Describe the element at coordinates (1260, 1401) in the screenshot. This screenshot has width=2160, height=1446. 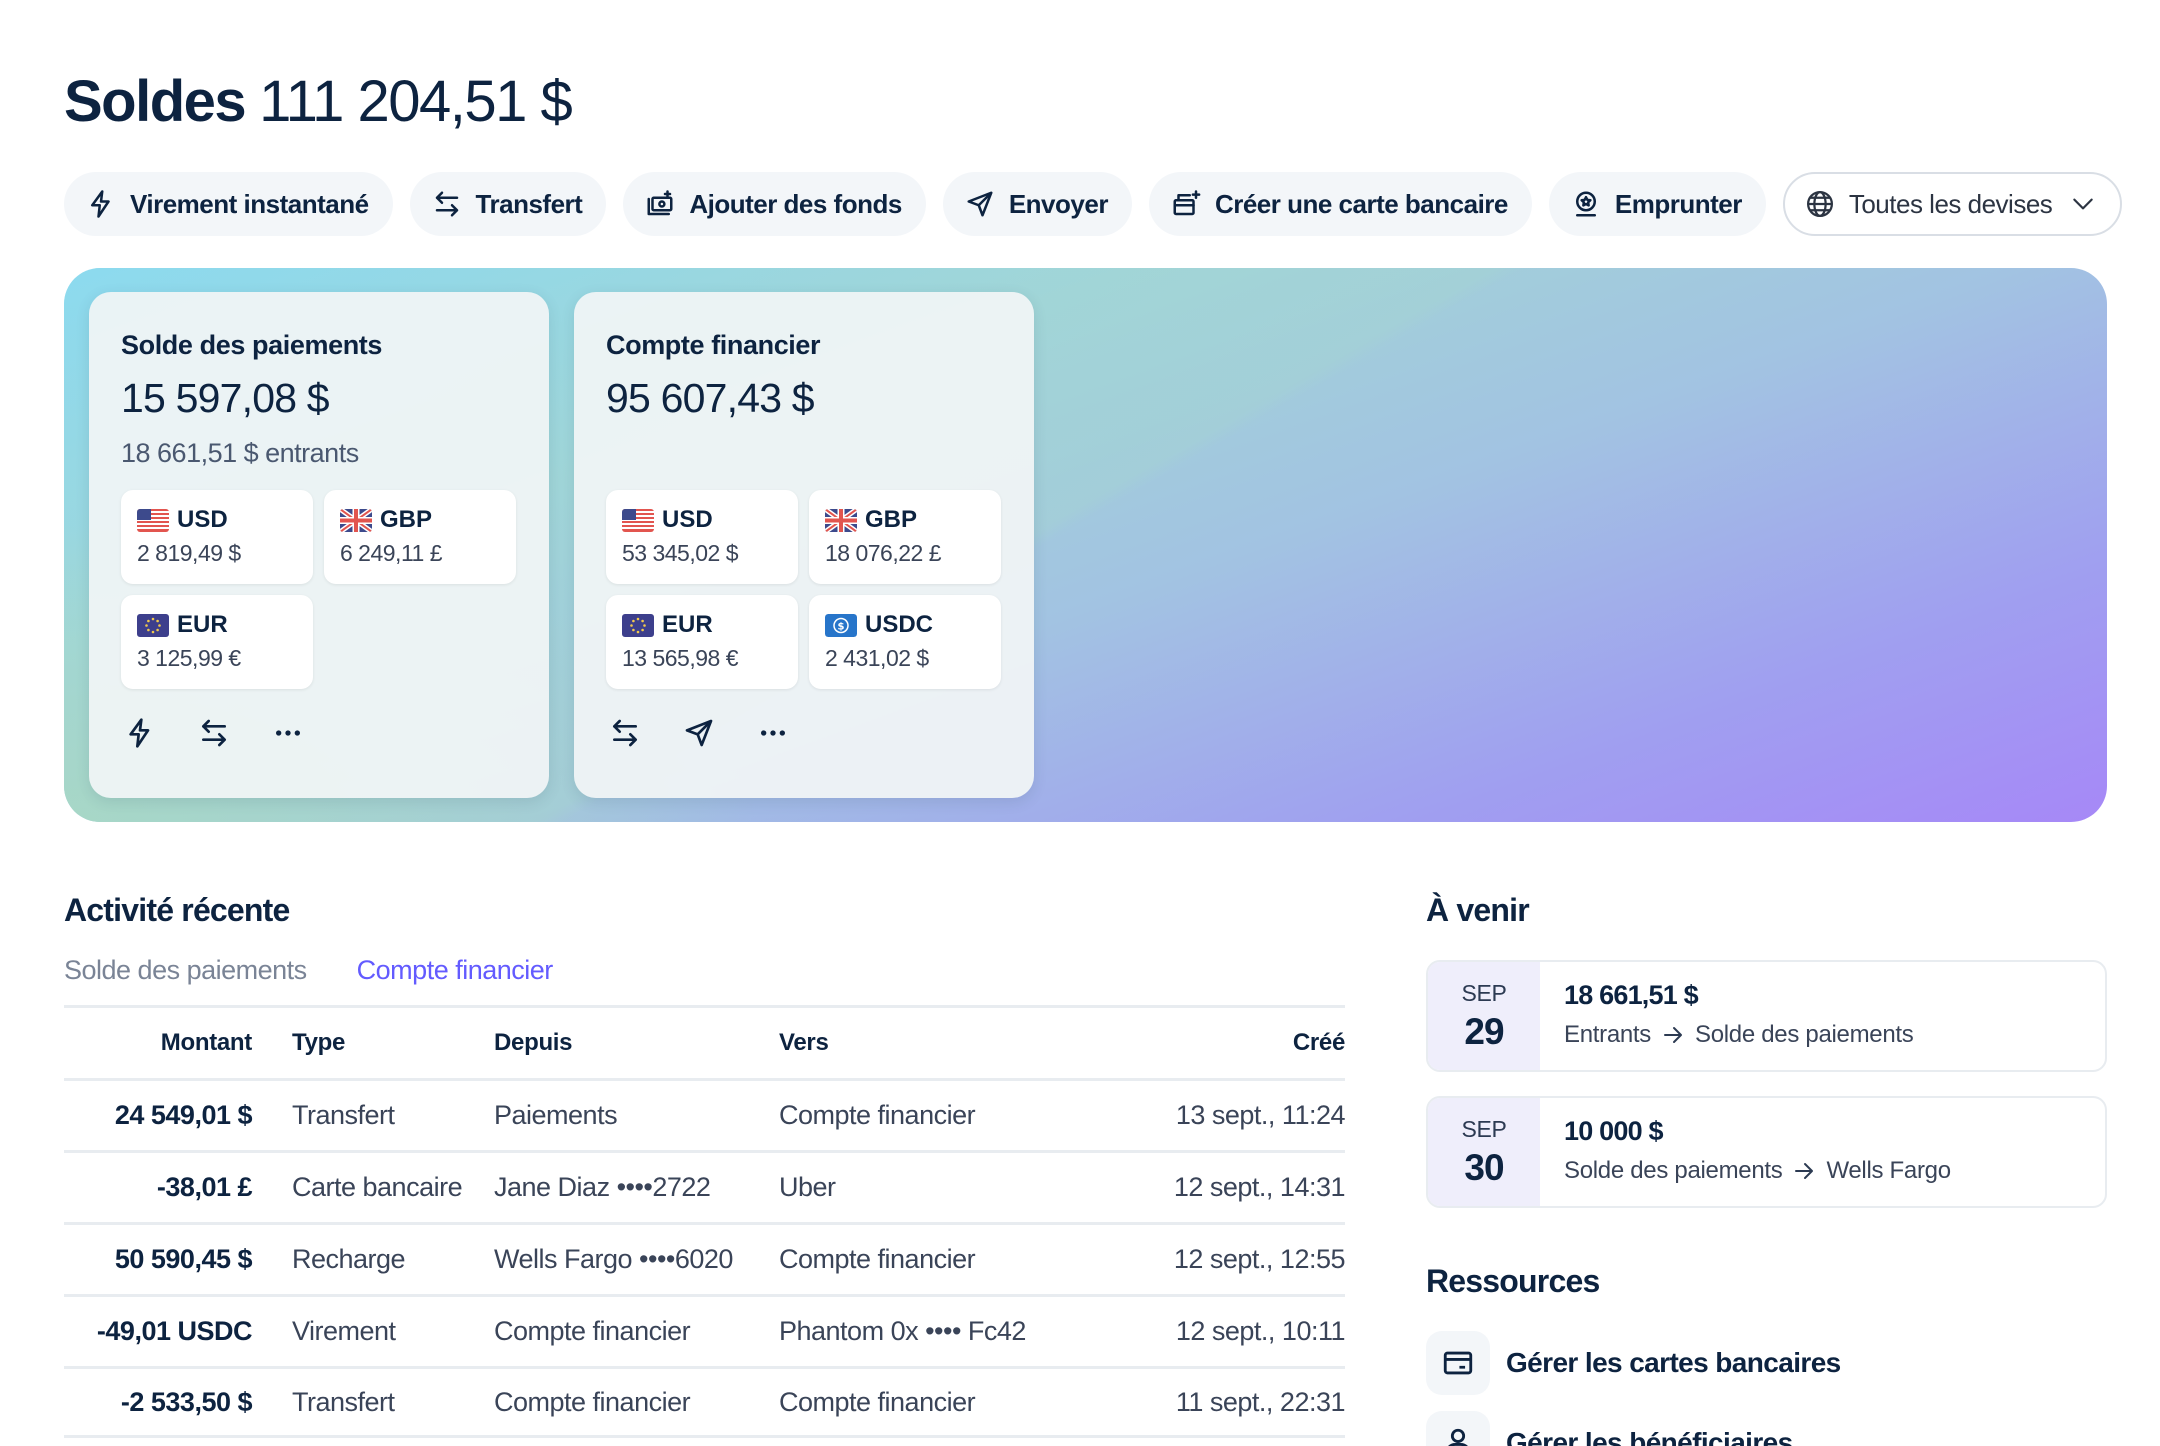
I see `row-created: 11 sept., 22:31` at that location.